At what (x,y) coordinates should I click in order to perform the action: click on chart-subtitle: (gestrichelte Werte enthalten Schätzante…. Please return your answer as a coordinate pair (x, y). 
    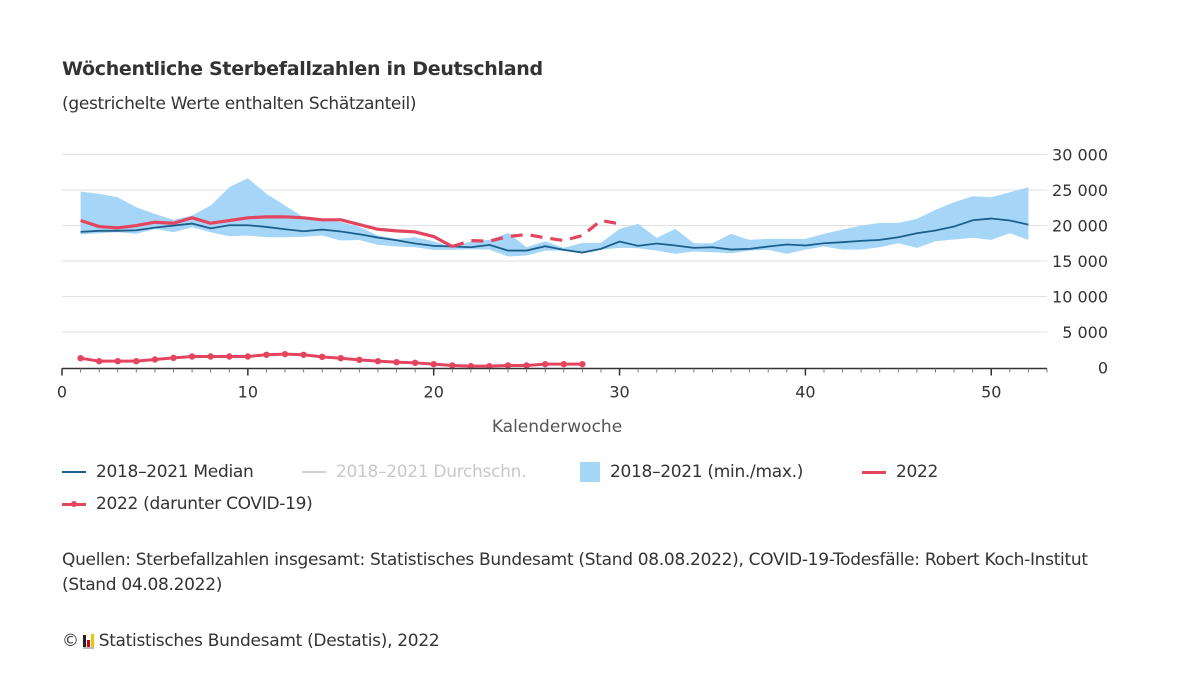
    Looking at the image, I should click on (239, 104).